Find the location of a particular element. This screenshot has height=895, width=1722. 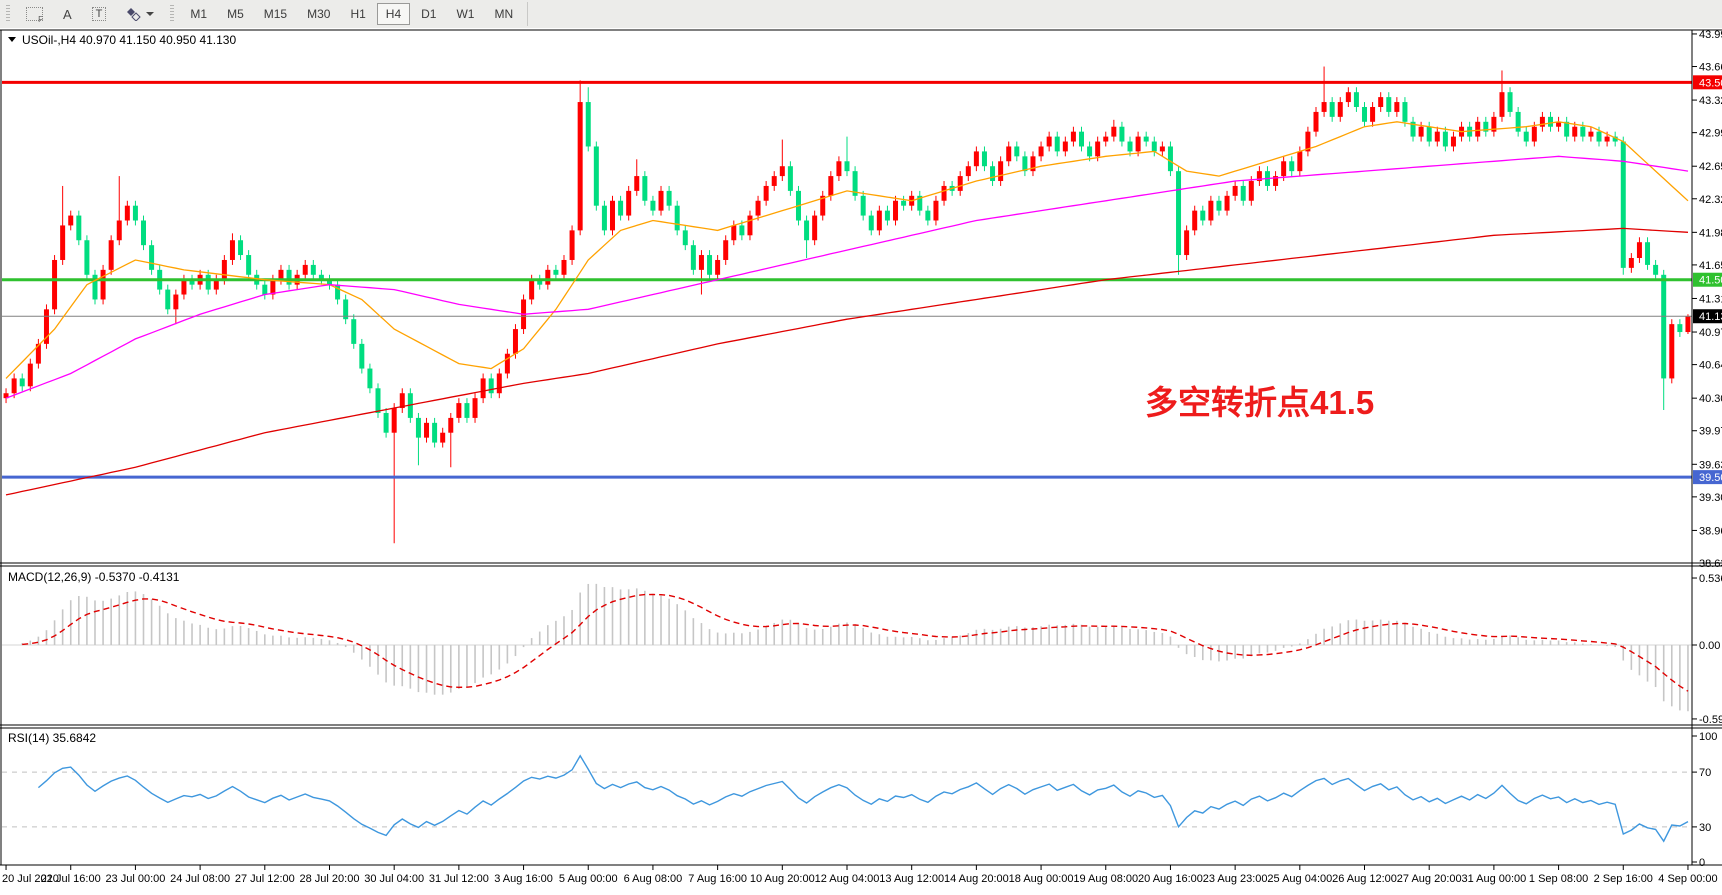

svg-text: 14 Aug 20:00 is located at coordinates (976, 879).